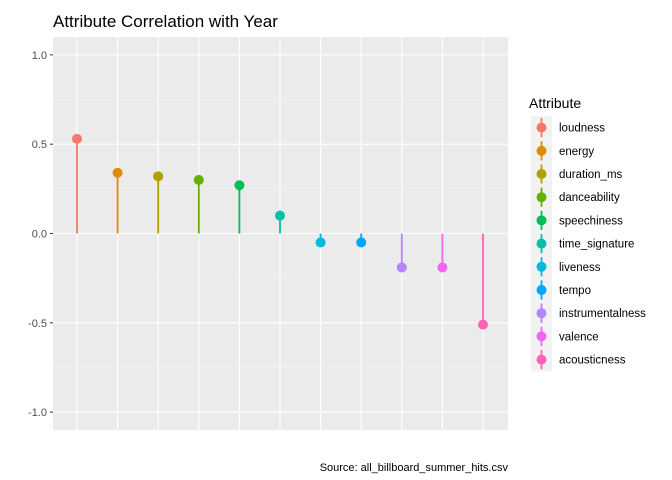 Image resolution: width=672 pixels, height=480 pixels. What do you see at coordinates (165, 21) in the screenshot?
I see `chart-title: Attribute Correlation with Year` at bounding box center [165, 21].